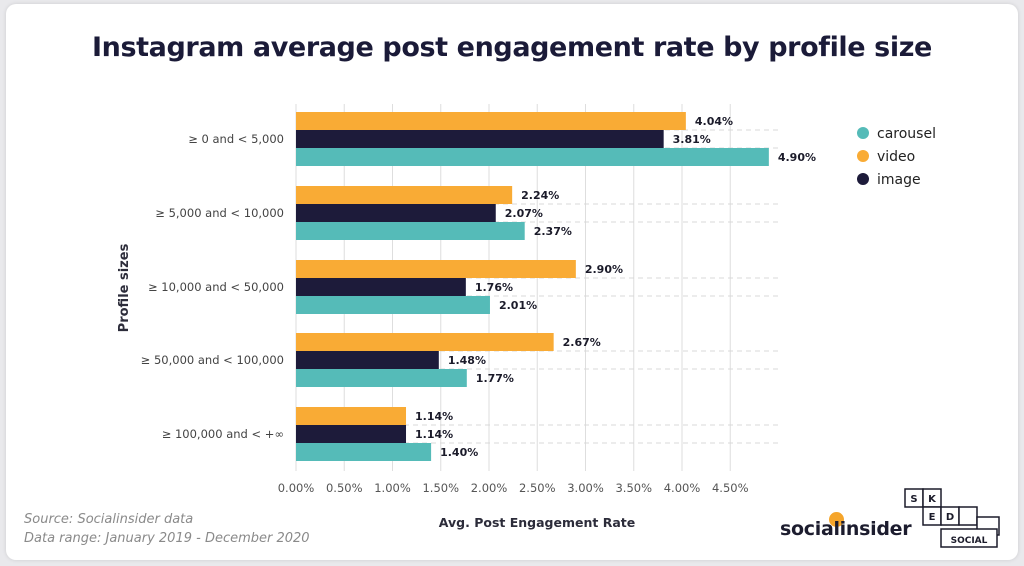 This screenshot has height=566, width=1024. What do you see at coordinates (344, 488) in the screenshot?
I see `x-tick-label: 0.50%` at bounding box center [344, 488].